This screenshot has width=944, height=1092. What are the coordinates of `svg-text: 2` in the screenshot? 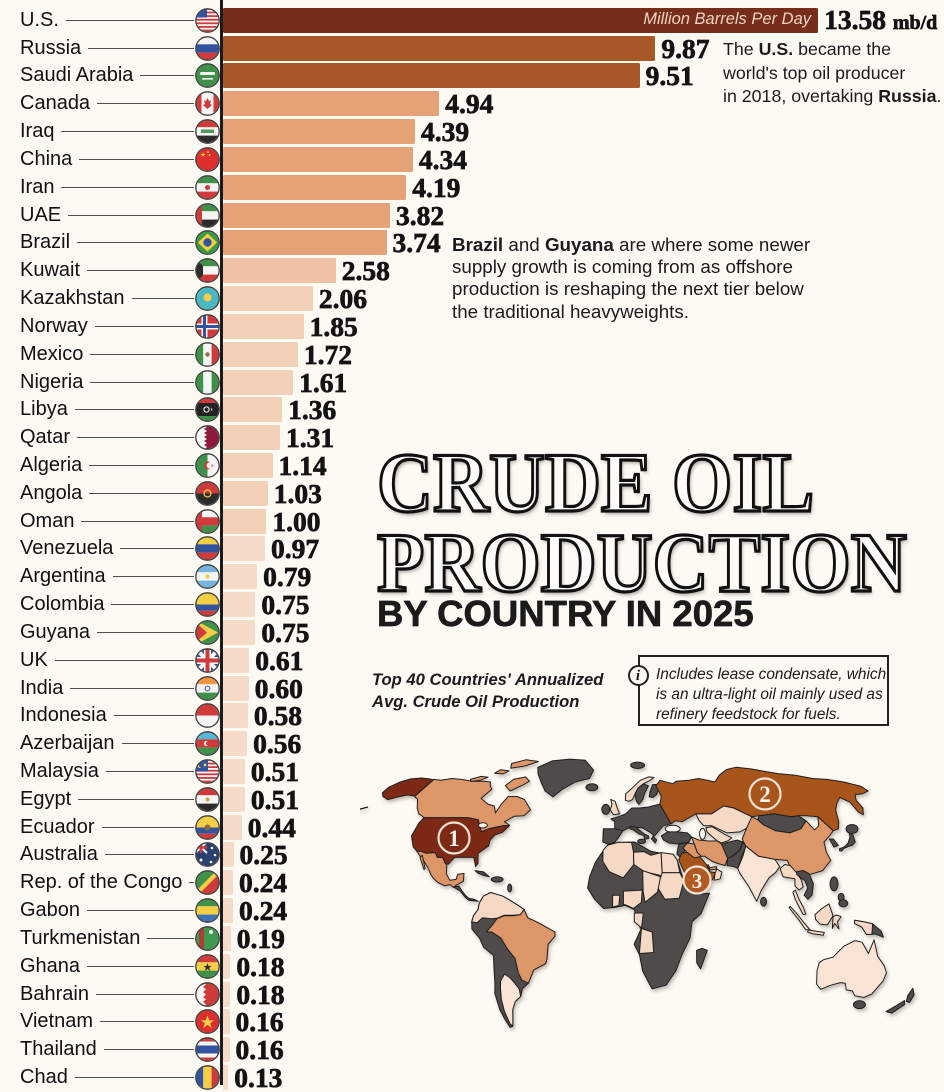 It's located at (765, 794).